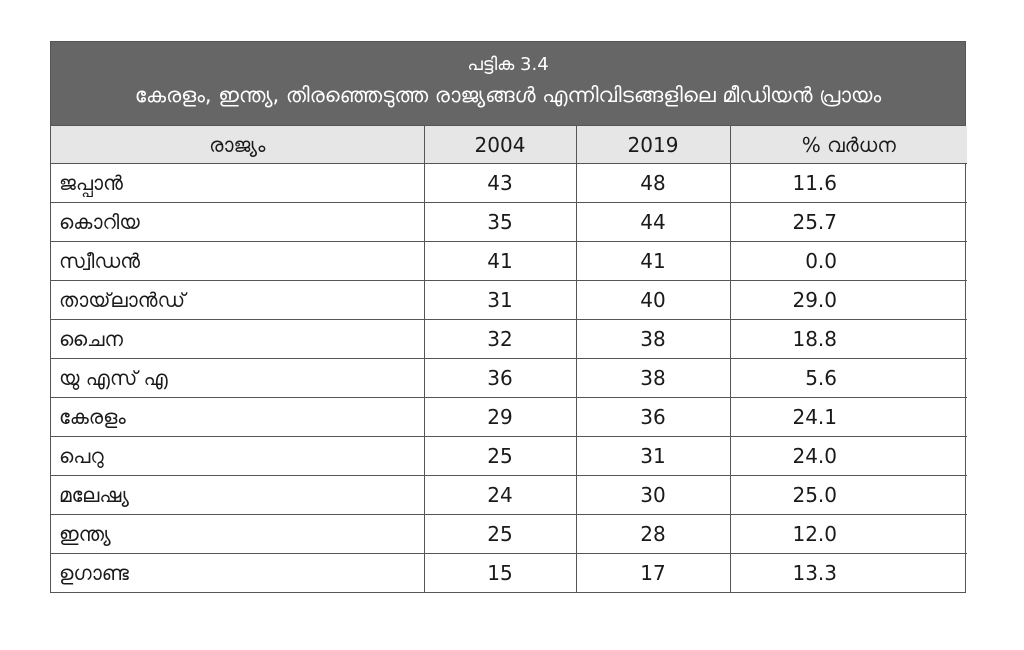  Describe the element at coordinates (653, 417) in the screenshot. I see `value-2019-cell: 36` at that location.